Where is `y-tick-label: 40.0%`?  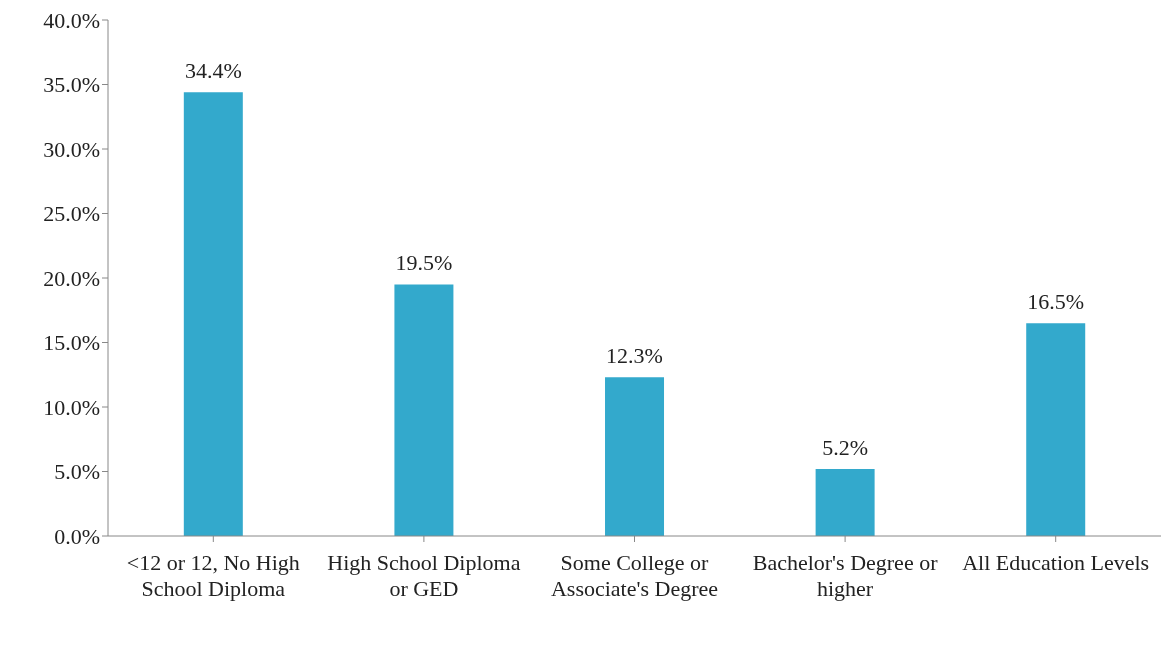
y-tick-label: 40.0% is located at coordinates (71, 20).